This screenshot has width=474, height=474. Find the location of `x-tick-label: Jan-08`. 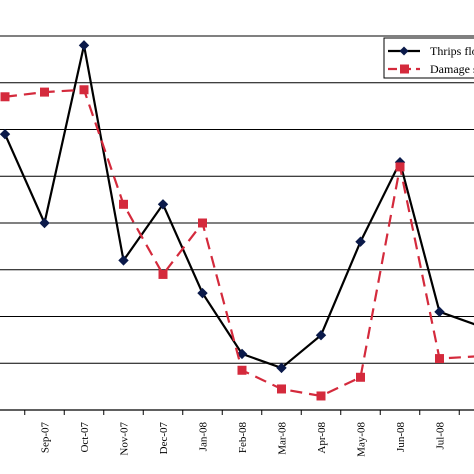

x-tick-label: Jan-08 is located at coordinates (204, 437).